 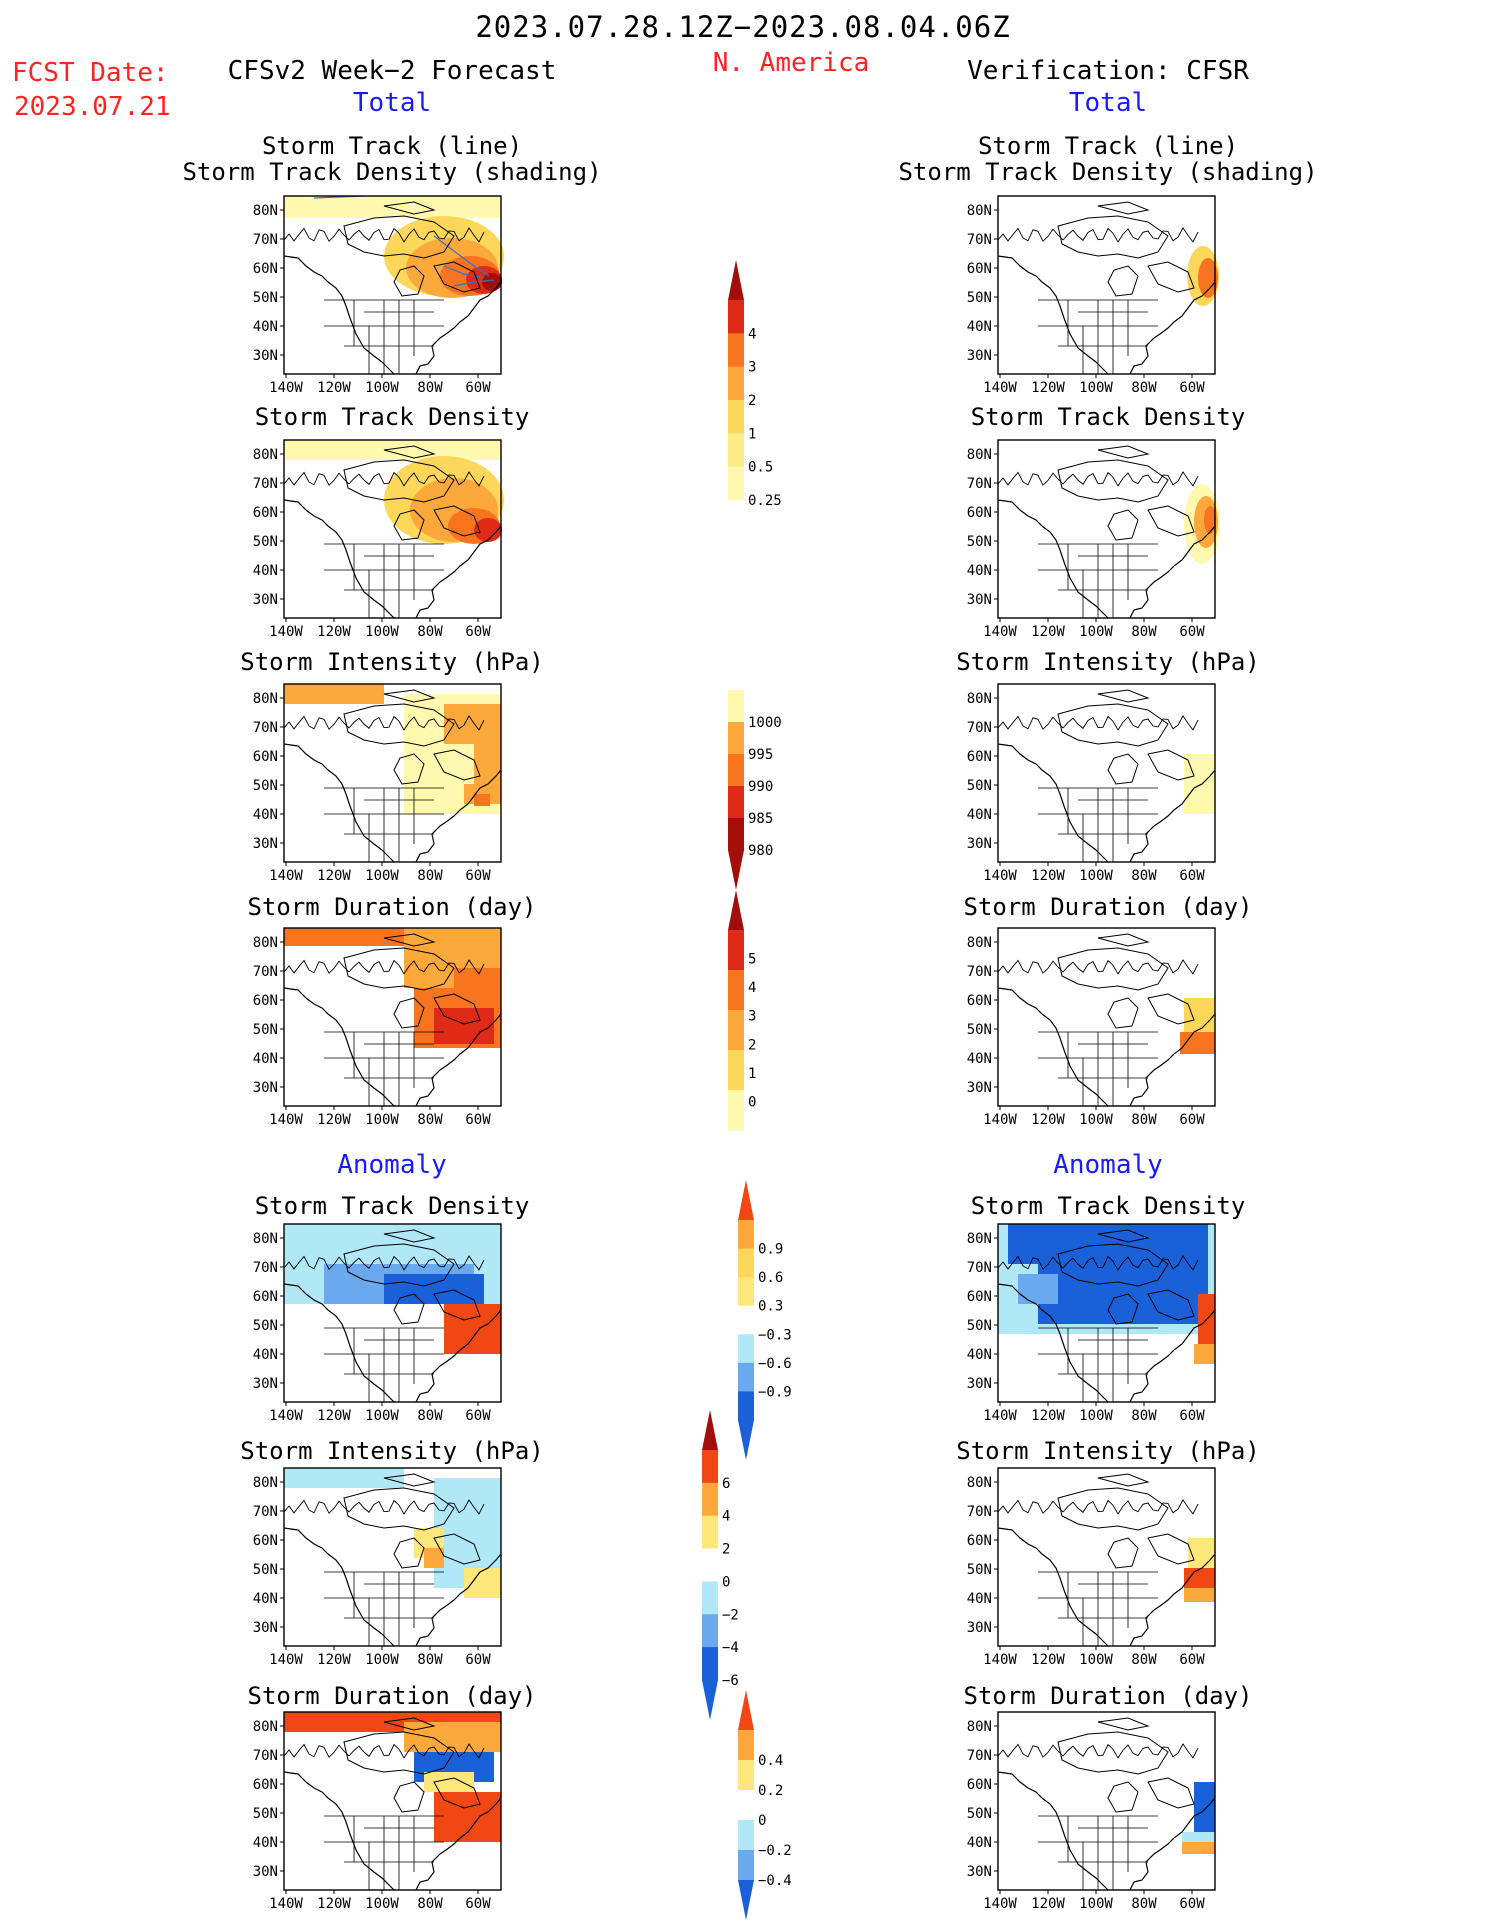 What do you see at coordinates (775, 1851) in the screenshot?
I see `colorbar-label: −0.2` at bounding box center [775, 1851].